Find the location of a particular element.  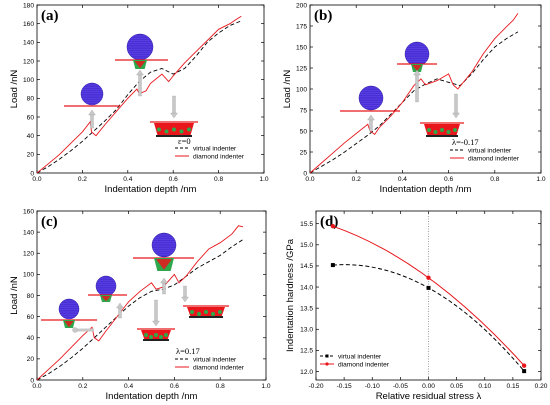

series-line-virtual-indenter is located at coordinates (414, 102).